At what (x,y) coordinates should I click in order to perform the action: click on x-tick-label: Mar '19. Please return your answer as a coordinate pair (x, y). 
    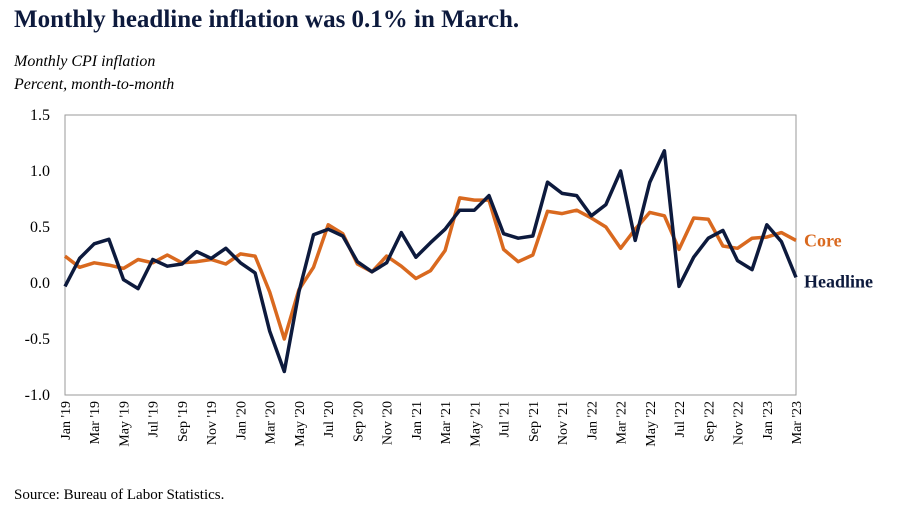
    Looking at the image, I should click on (95, 422).